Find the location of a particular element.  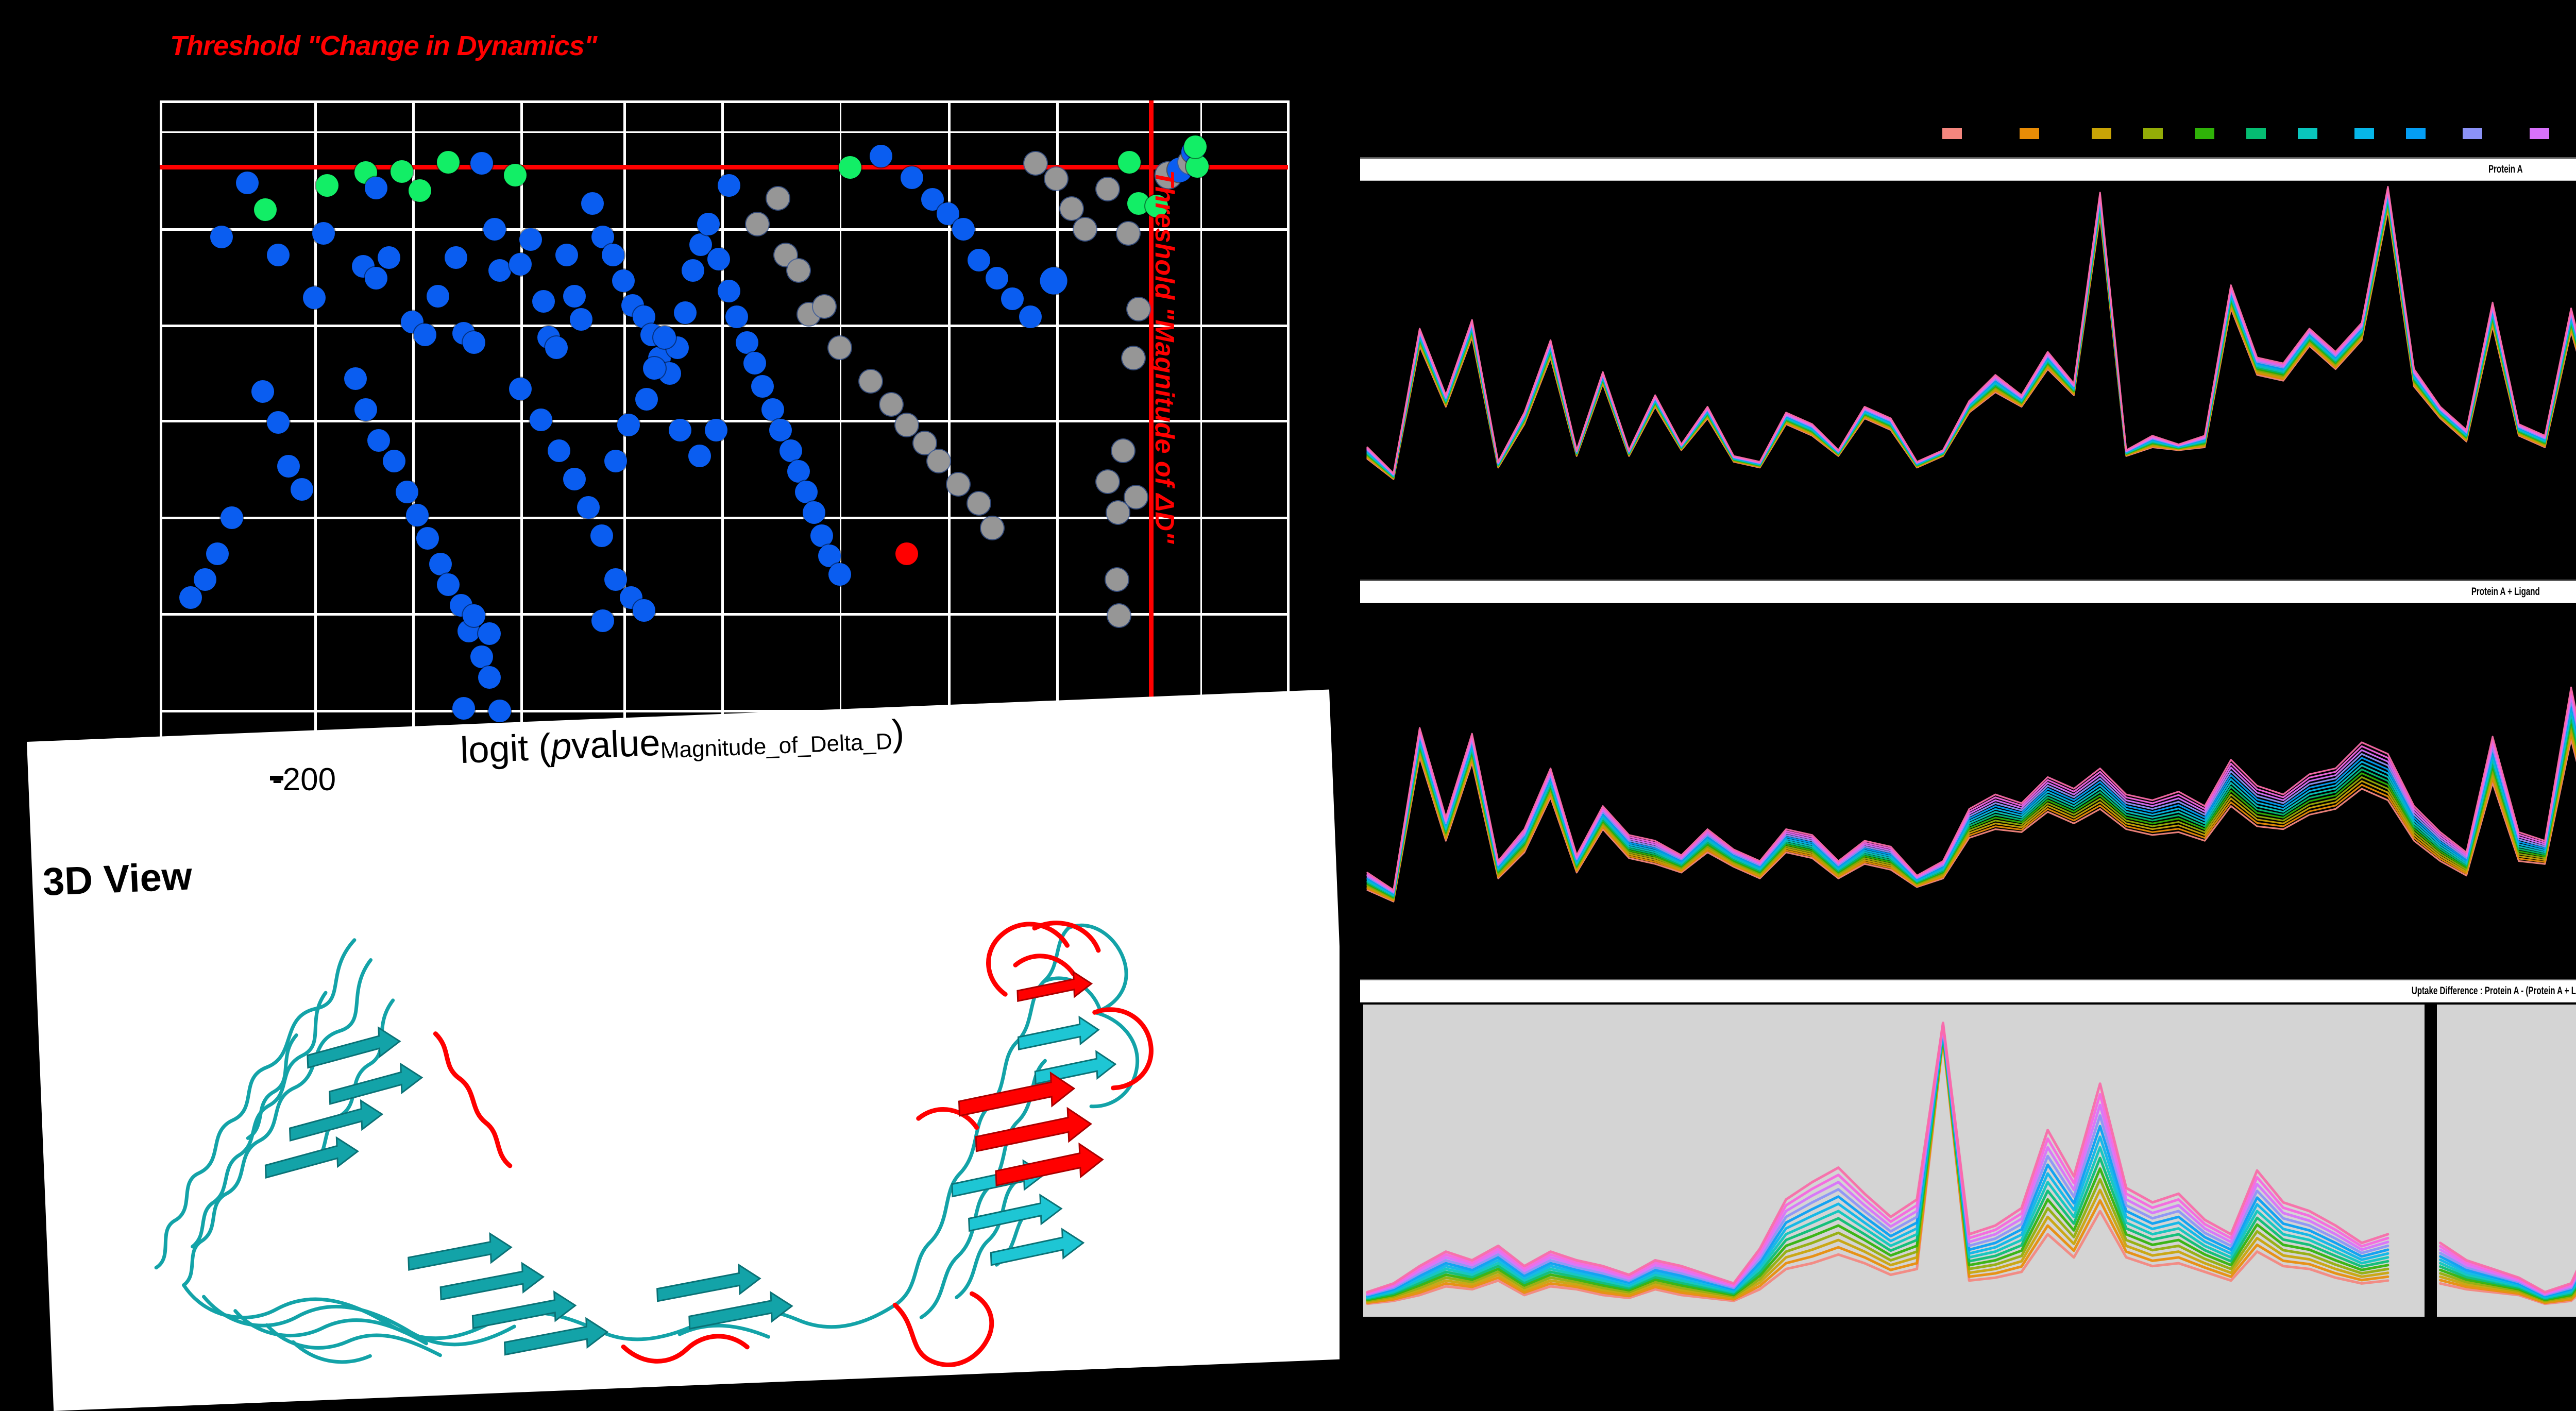

chart-block-protein-a-ligand: Protein A + Ligand is located at coordinates (1968, 750).